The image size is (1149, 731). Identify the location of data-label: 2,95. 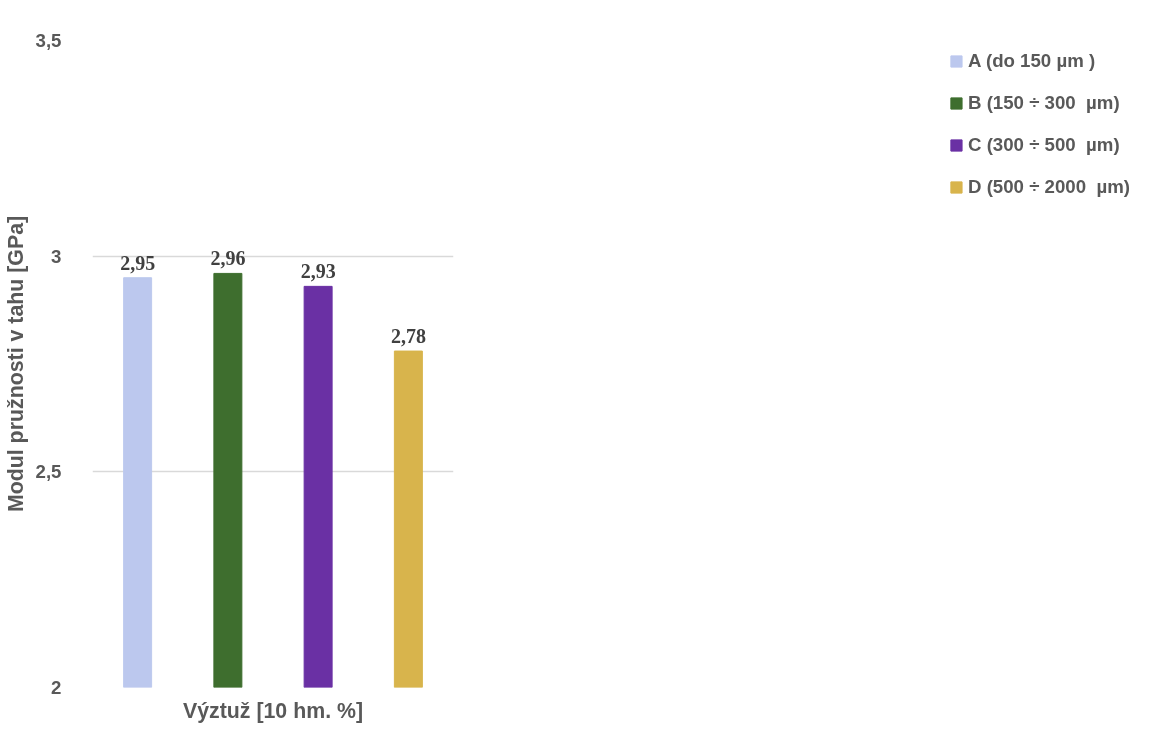
(138, 262).